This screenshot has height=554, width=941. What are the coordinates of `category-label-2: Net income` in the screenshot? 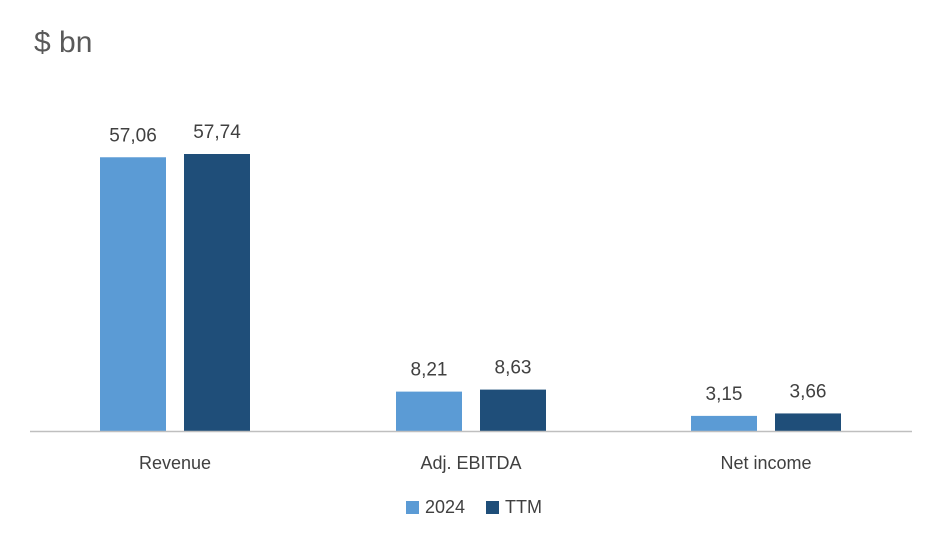 It's located at (765, 463).